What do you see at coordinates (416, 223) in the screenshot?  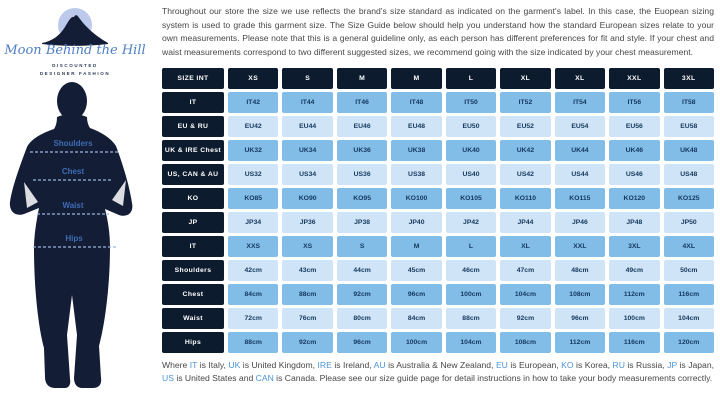 I see `size-cell: JP40` at bounding box center [416, 223].